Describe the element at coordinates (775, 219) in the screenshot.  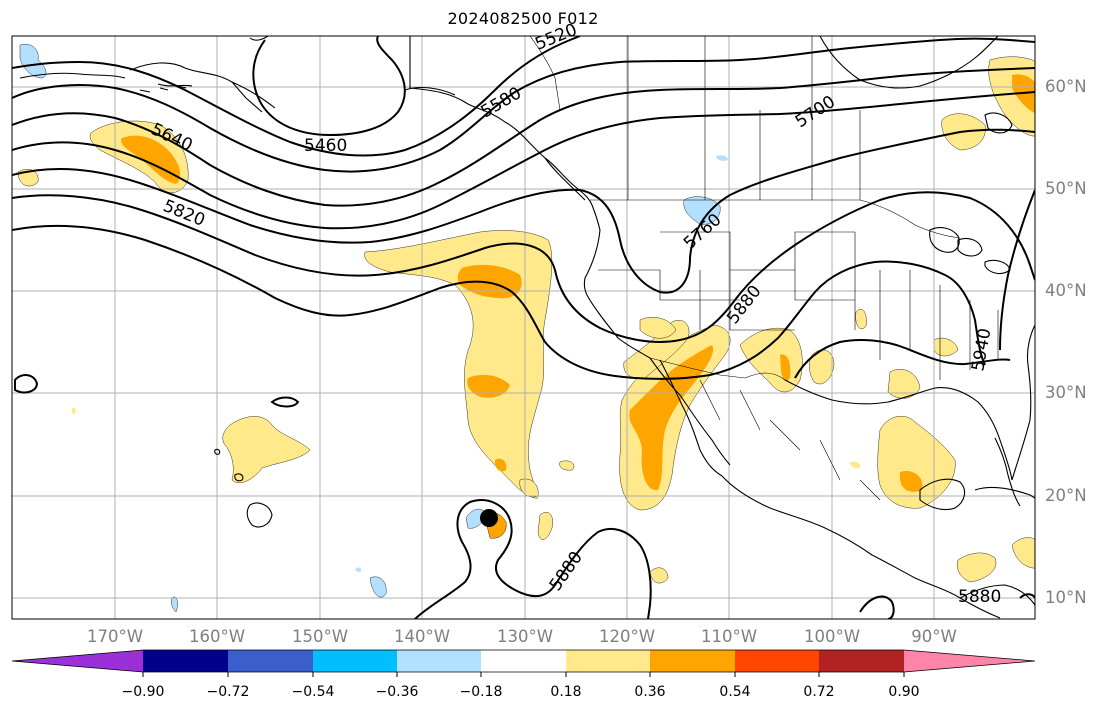
I see `us-canada-border` at that location.